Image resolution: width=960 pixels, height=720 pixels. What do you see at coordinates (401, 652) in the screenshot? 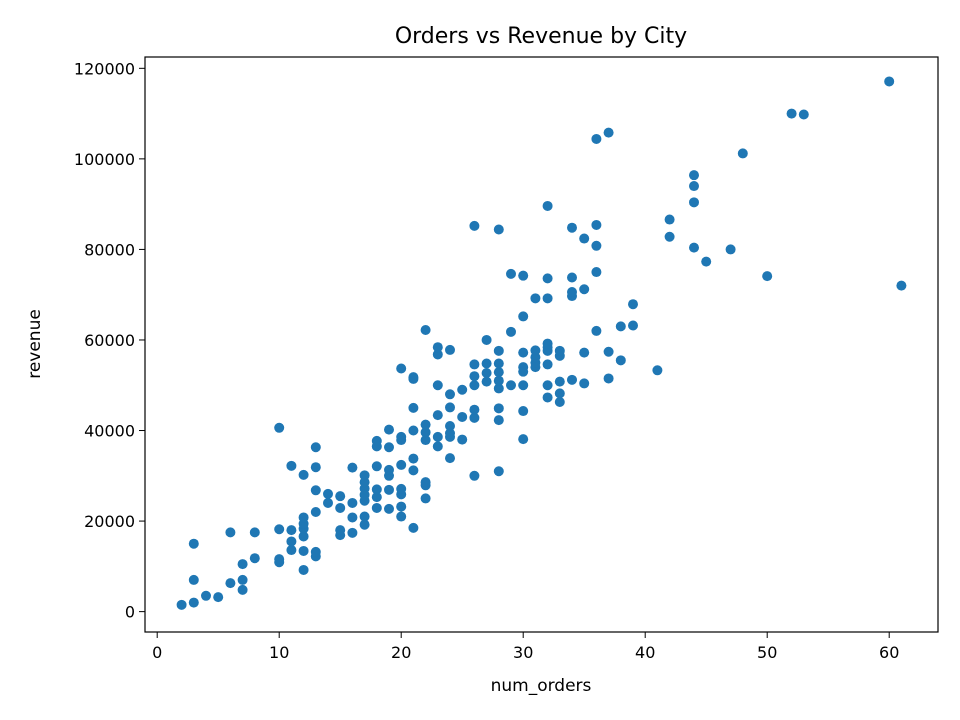
I see `x-tick-label: 20` at bounding box center [401, 652].